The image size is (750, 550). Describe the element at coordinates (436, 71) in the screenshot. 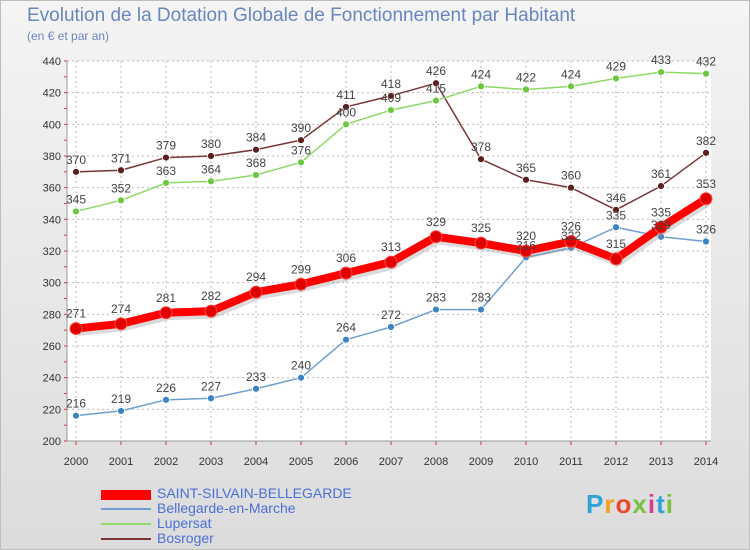

I see `data-label: 426` at that location.